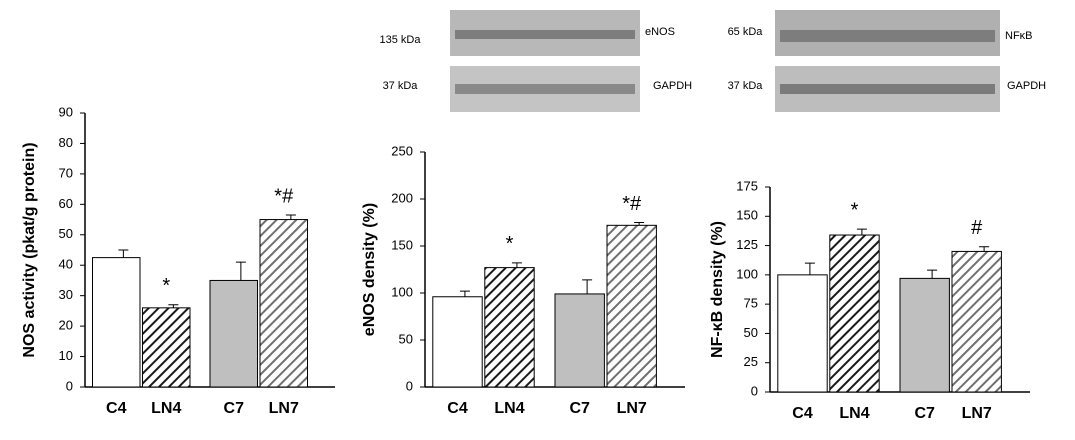 The image size is (1075, 440). Describe the element at coordinates (29, 249) in the screenshot. I see `y-axis-label: NOS activity (pkat/g protein)` at that location.